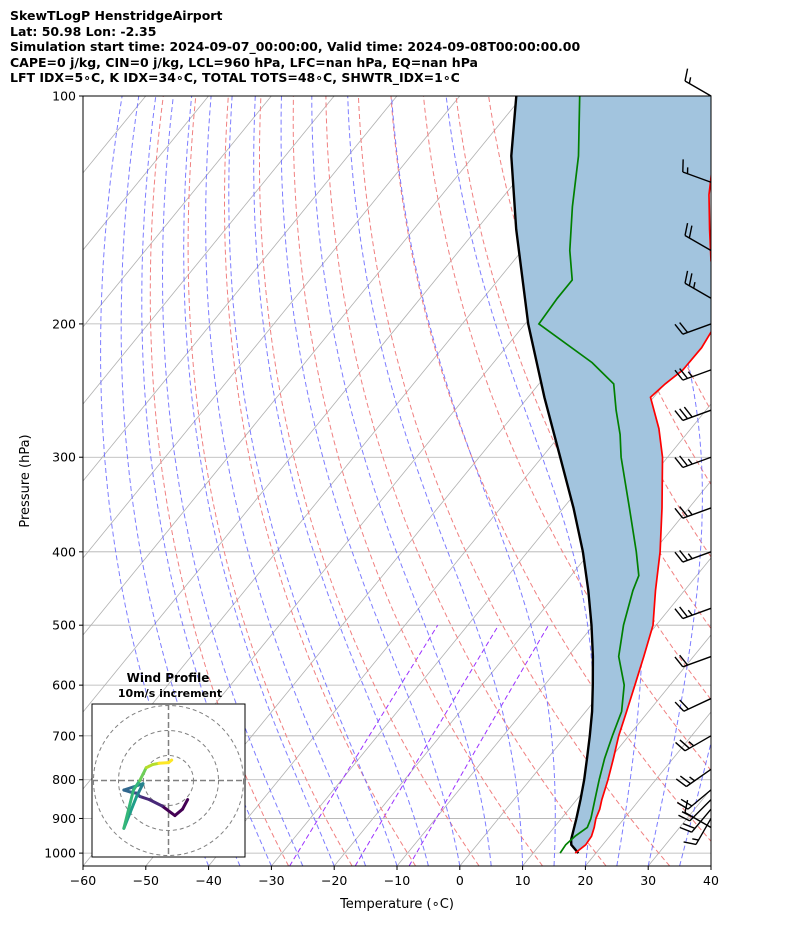 The height and width of the screenshot is (937, 794). Describe the element at coordinates (334, 880) in the screenshot. I see `x-tick-label: −20` at that location.